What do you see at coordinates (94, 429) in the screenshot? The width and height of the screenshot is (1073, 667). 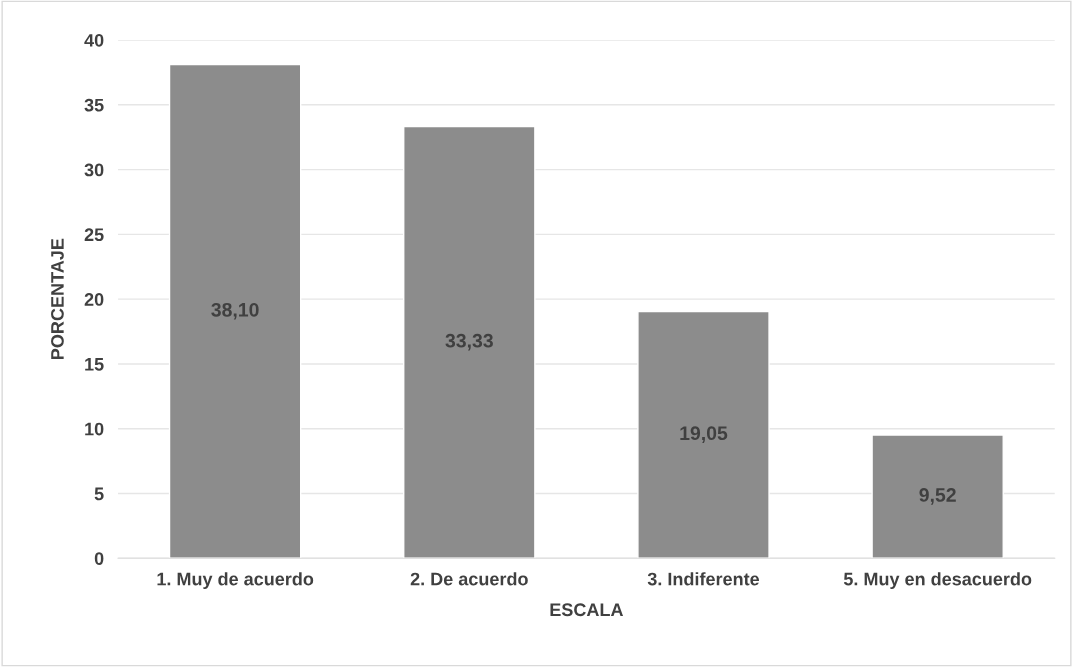 I see `y-tick-label: 10` at bounding box center [94, 429].